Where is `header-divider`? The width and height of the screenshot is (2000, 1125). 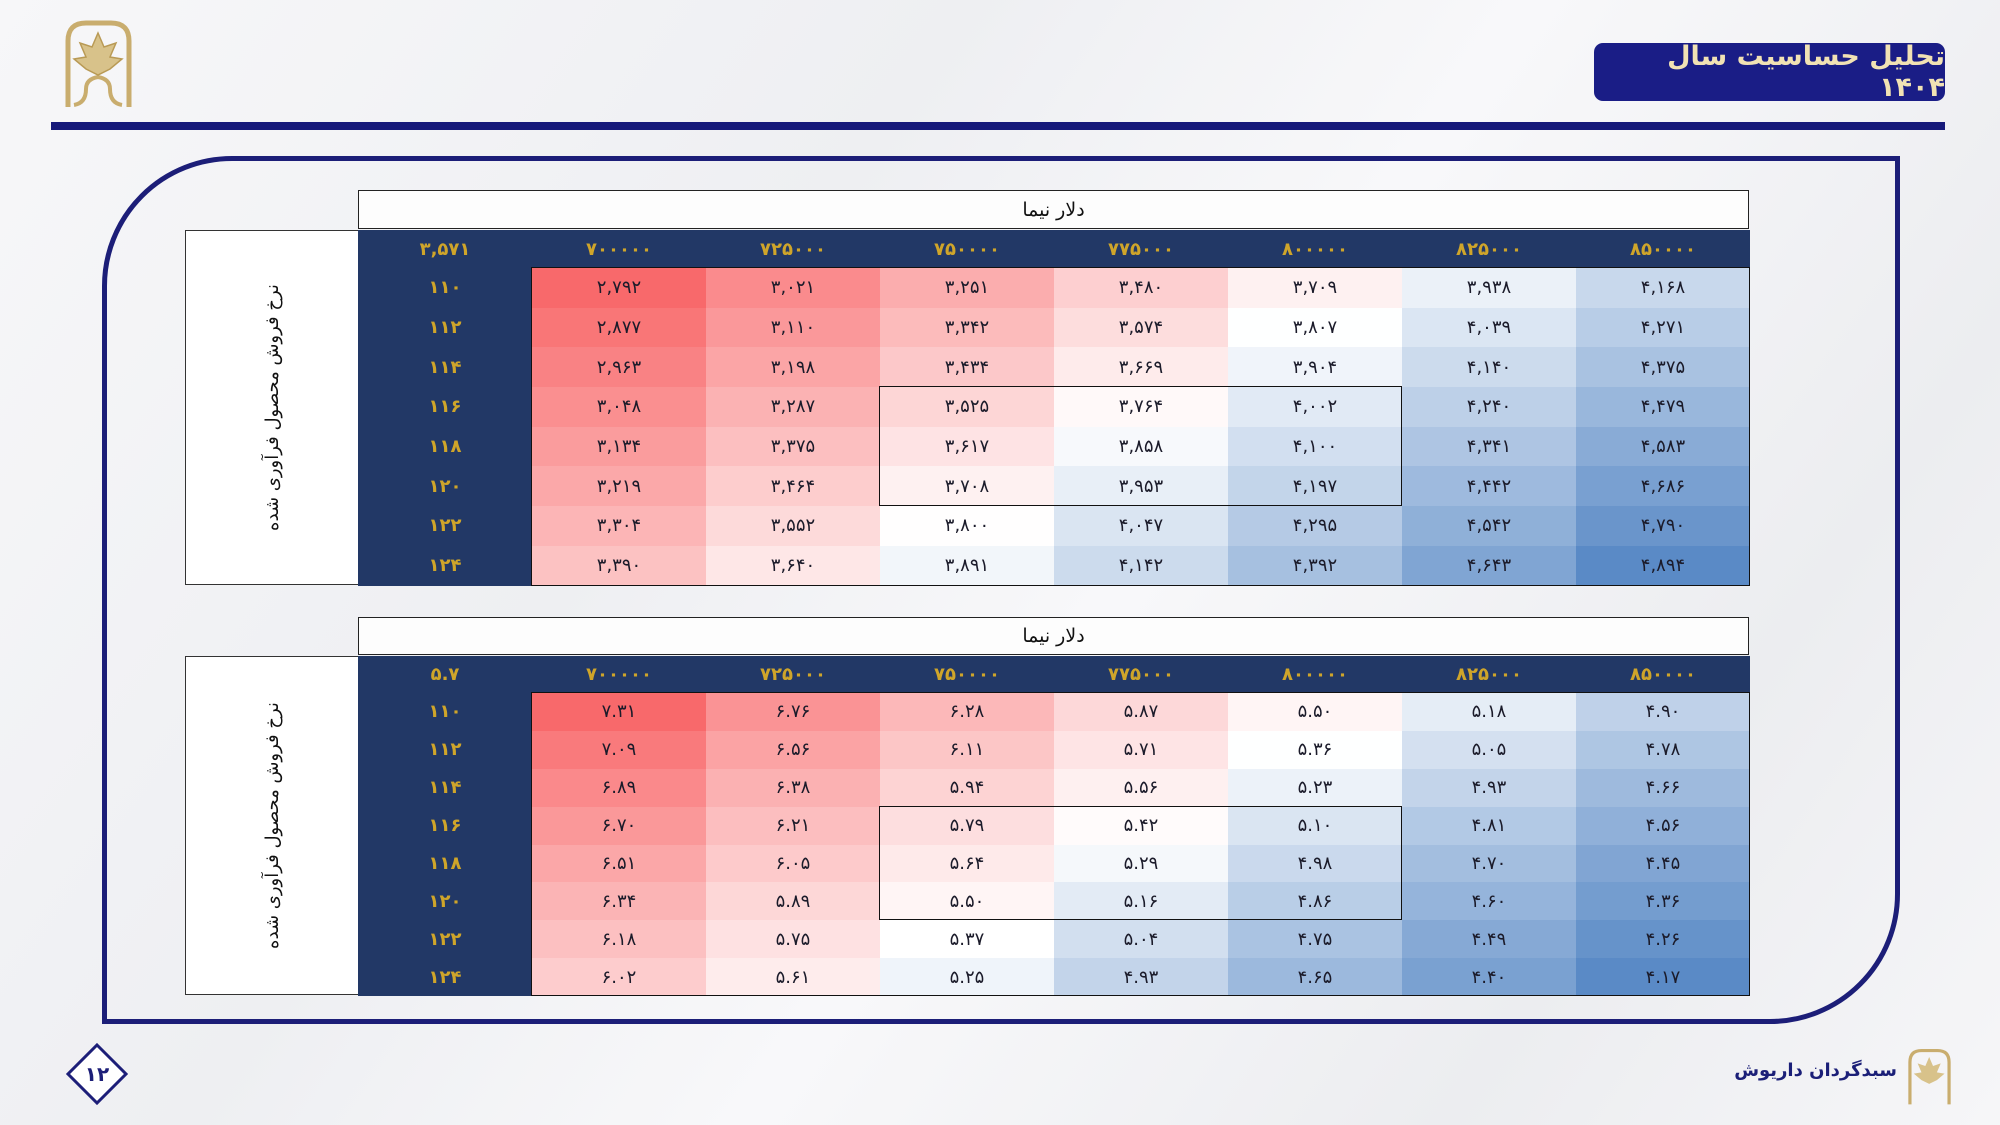 header-divider is located at coordinates (998, 126).